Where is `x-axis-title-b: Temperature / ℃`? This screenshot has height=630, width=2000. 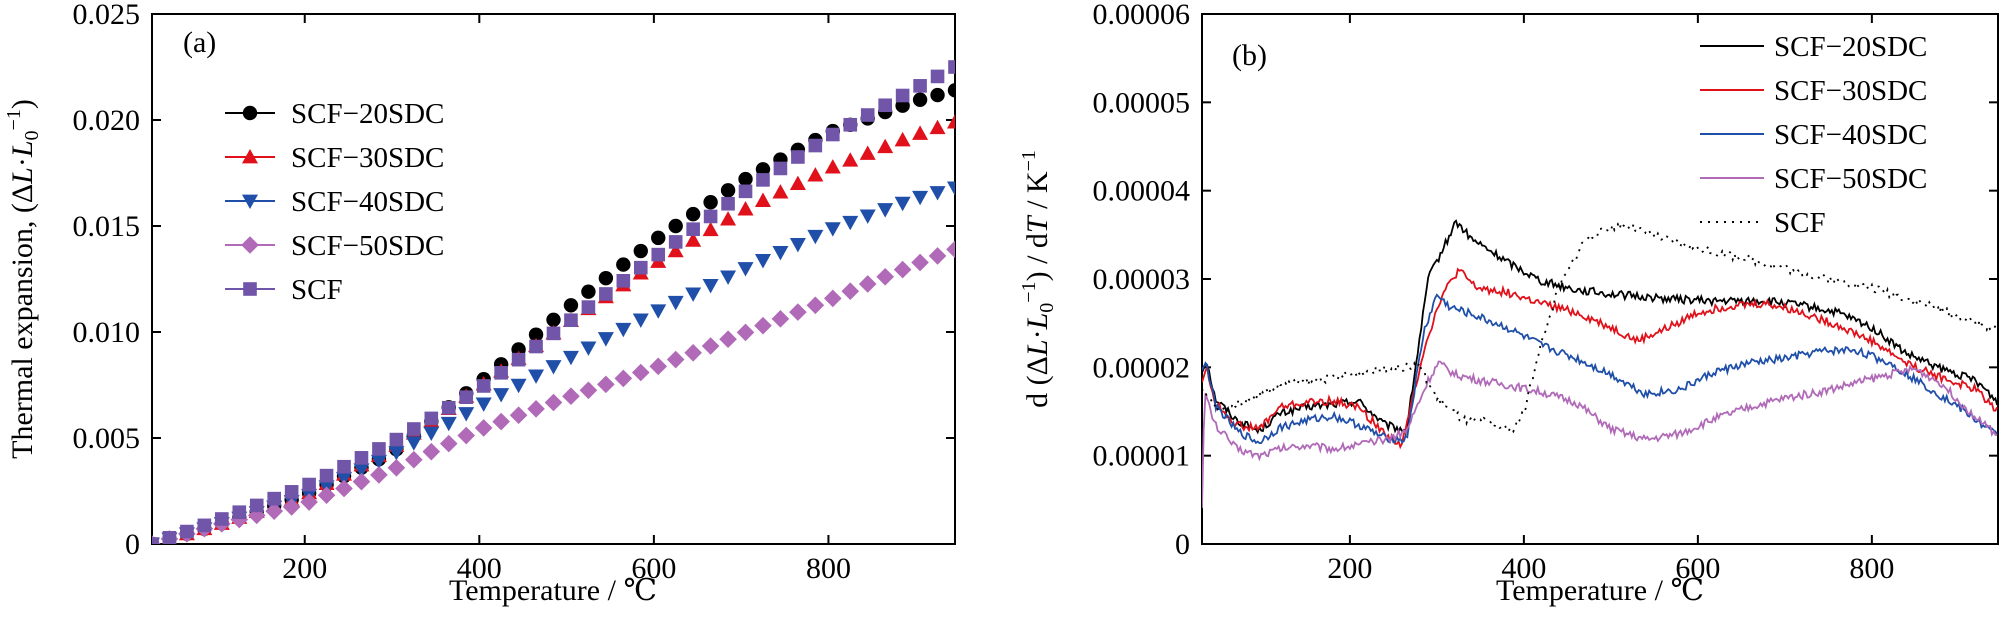
x-axis-title-b: Temperature / ℃ is located at coordinates (1600, 590).